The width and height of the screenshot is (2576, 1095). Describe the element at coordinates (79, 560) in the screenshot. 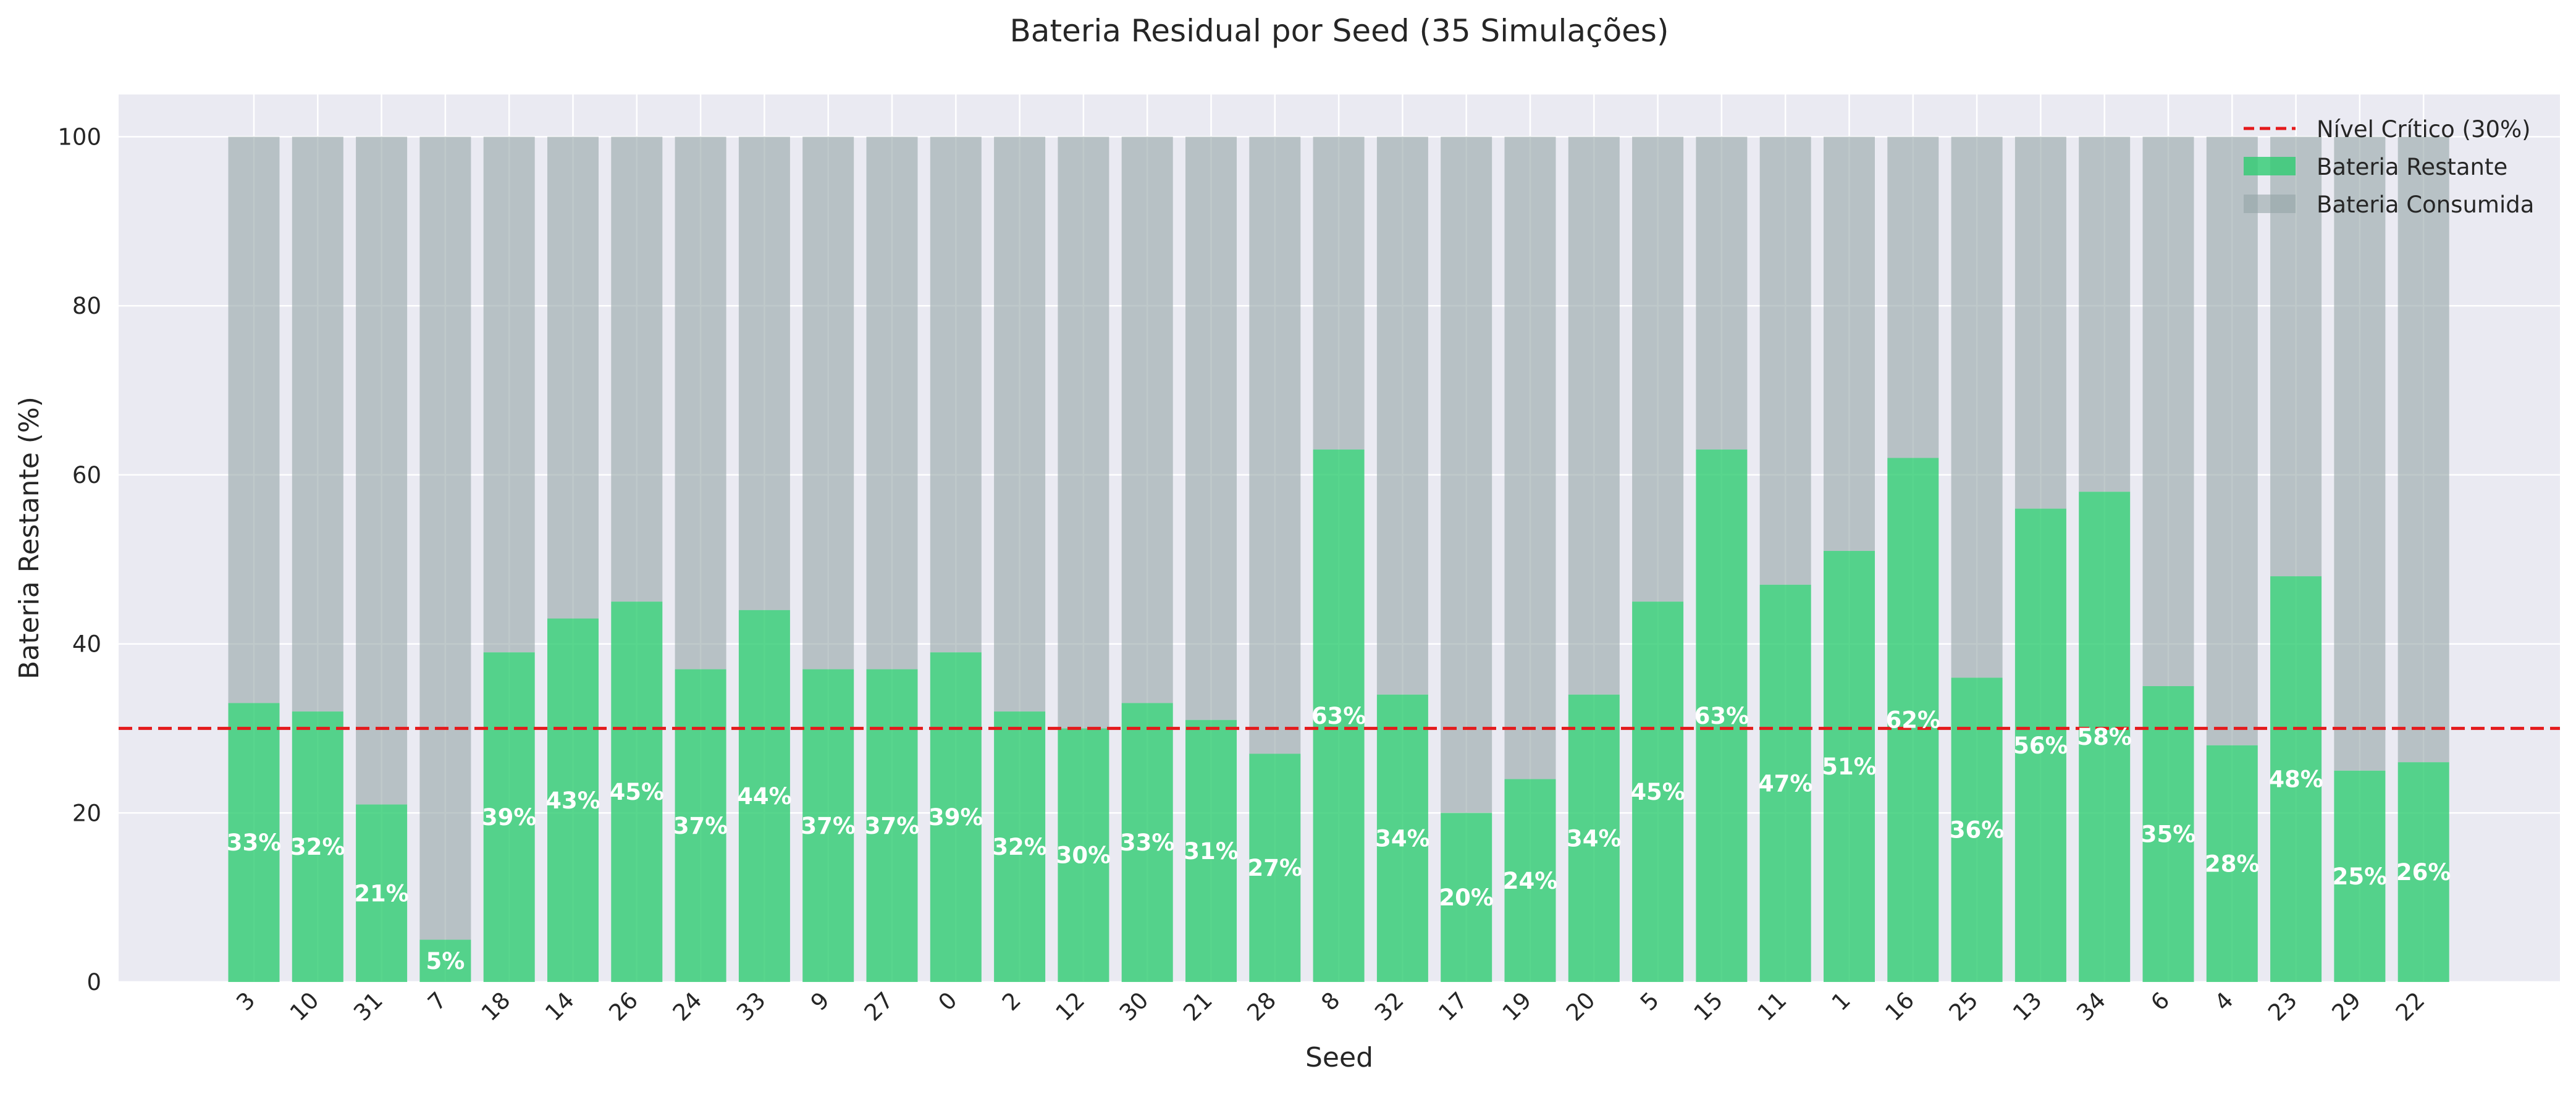

I see `y-tick-labels: 0 20 40 60 80 100` at that location.